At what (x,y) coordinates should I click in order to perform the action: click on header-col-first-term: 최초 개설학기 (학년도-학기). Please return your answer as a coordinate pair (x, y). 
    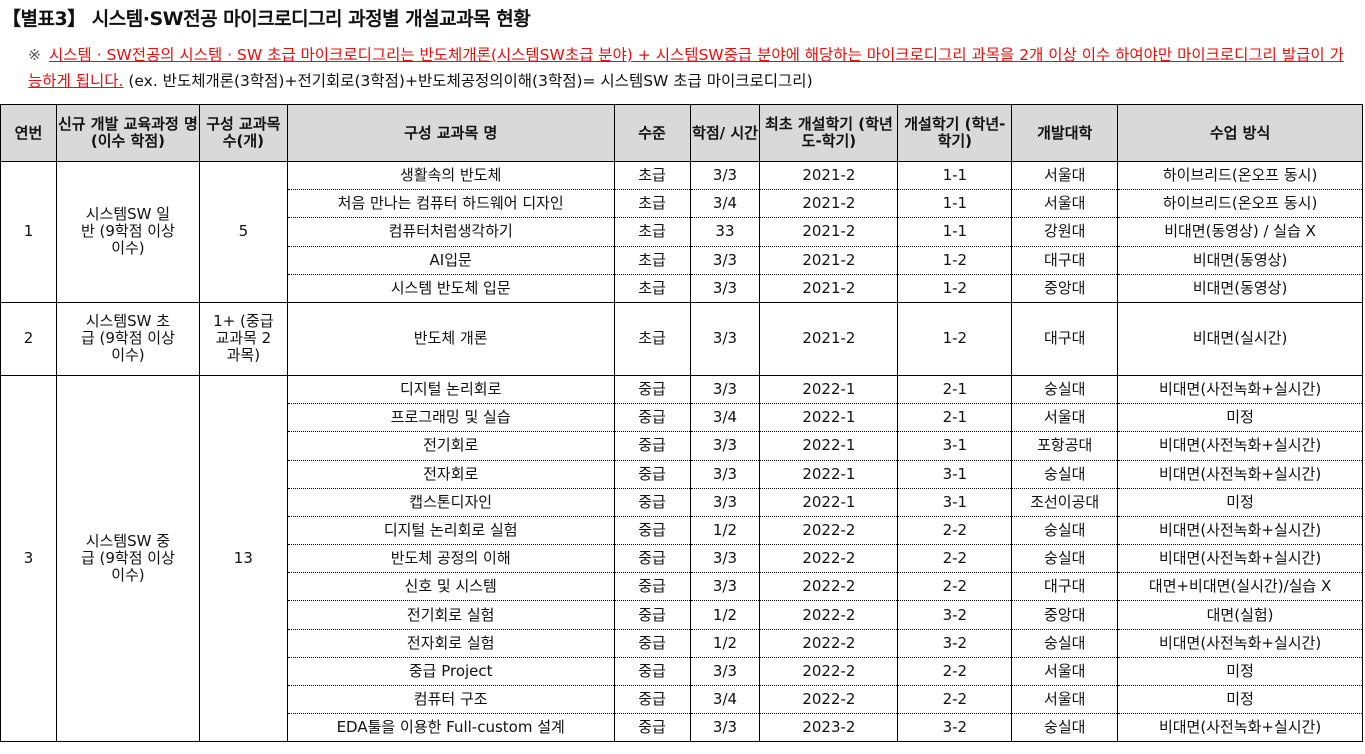
    Looking at the image, I should click on (829, 133).